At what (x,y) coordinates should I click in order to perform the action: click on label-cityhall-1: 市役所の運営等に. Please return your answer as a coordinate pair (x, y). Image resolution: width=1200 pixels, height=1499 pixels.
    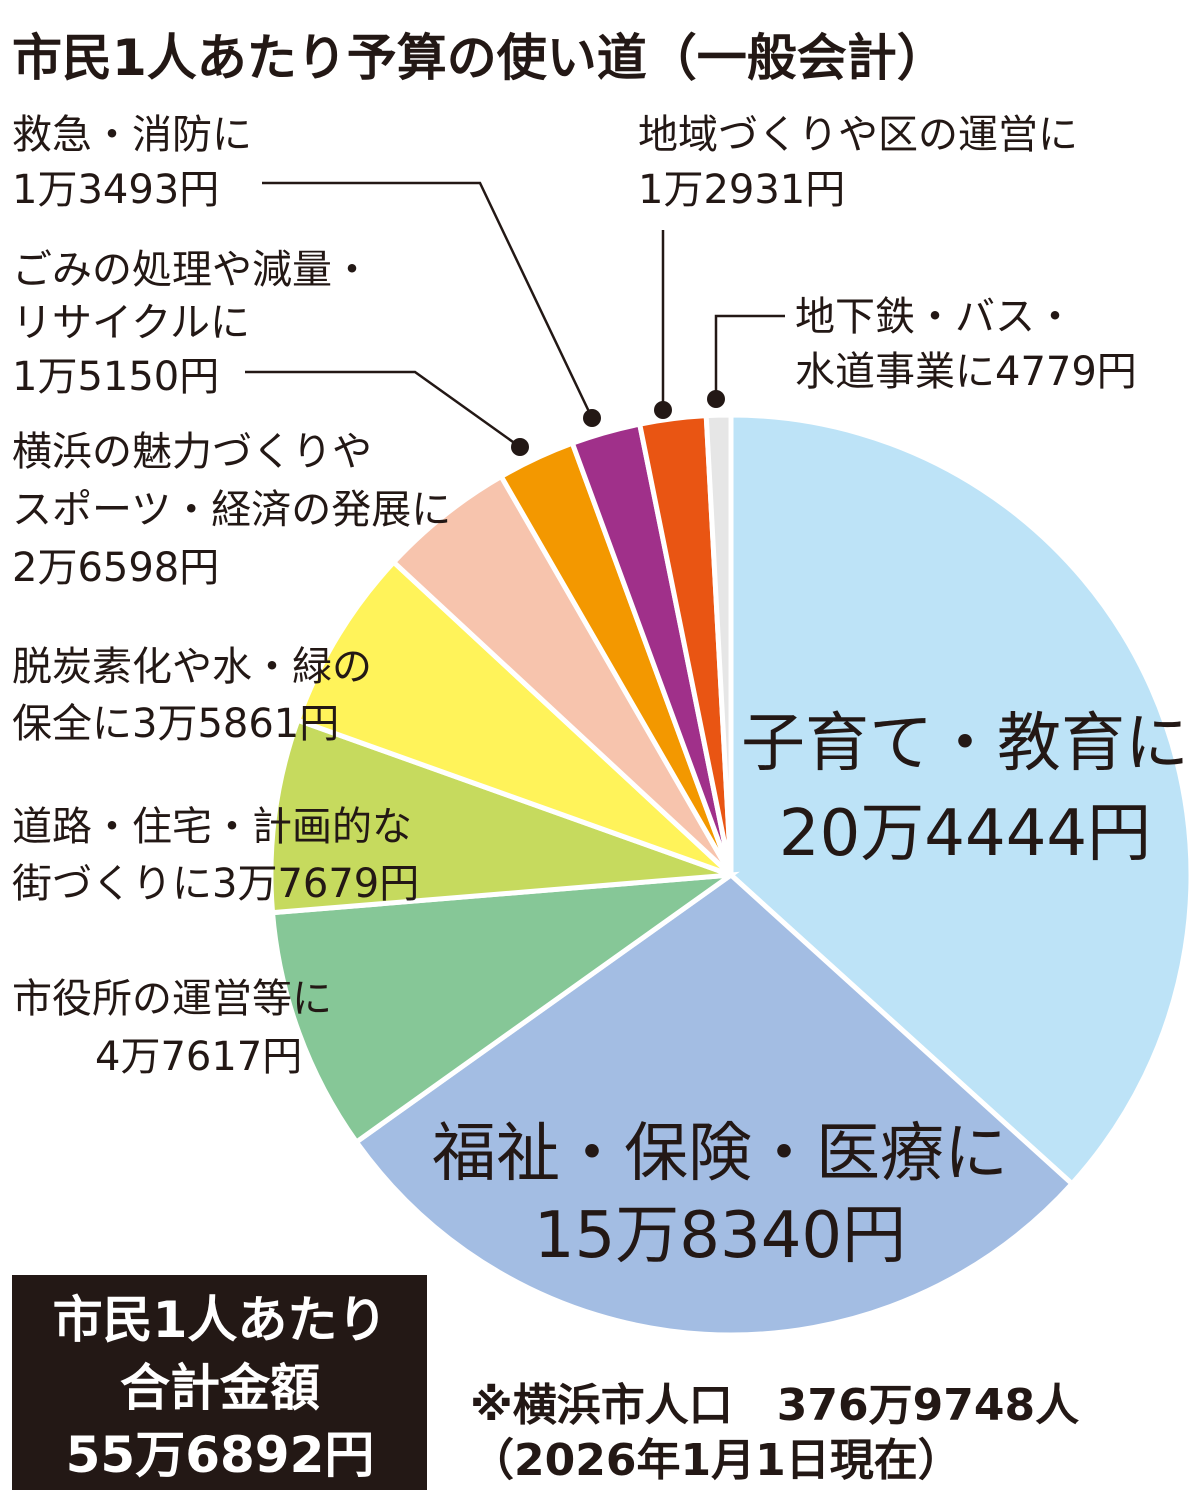
    Looking at the image, I should click on (172, 999).